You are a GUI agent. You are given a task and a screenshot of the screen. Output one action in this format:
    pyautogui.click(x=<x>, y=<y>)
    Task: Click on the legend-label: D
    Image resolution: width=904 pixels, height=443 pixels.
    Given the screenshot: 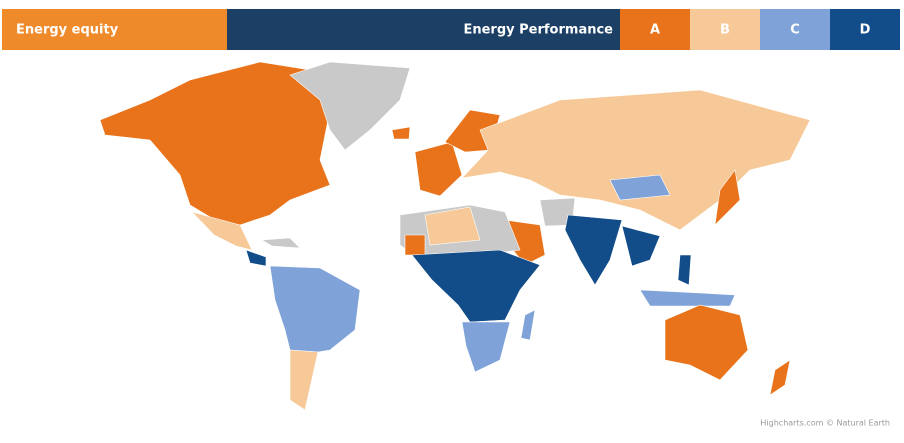 What is the action you would take?
    pyautogui.click(x=865, y=30)
    